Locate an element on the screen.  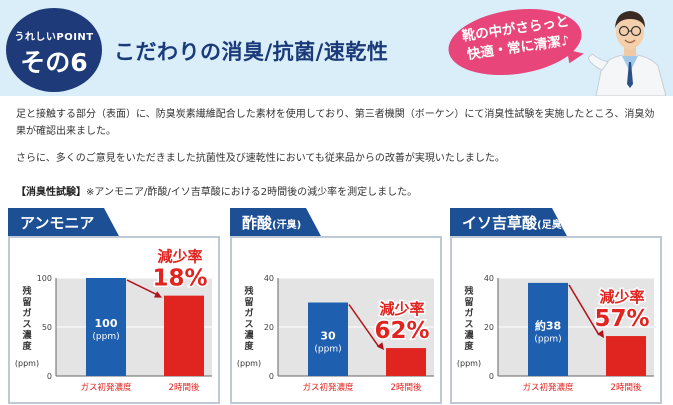
chart-box-acetic: 0 20 40 残留ガス濃度 (ppm) ガス初発濃度 2時間後 30 (ppm) 減少率 62% is located at coordinates (336, 320).